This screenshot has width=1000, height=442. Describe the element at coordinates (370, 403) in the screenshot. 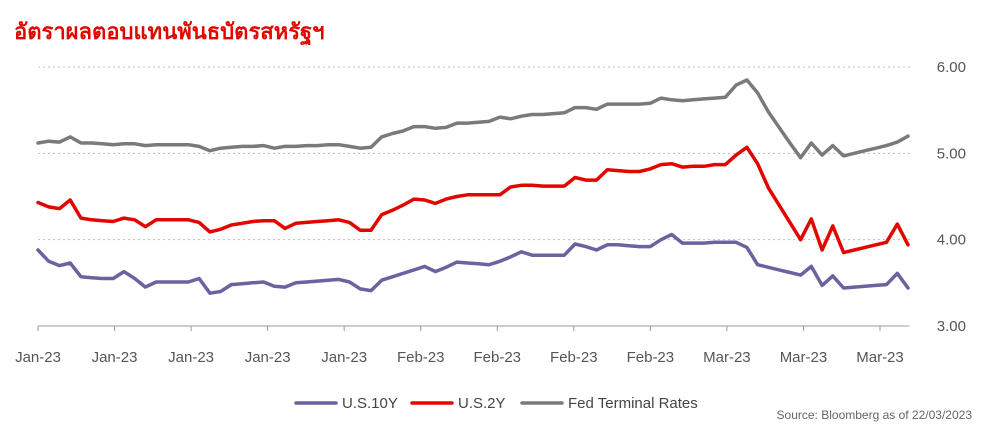

I see `legend-label: U.S.10Y` at that location.